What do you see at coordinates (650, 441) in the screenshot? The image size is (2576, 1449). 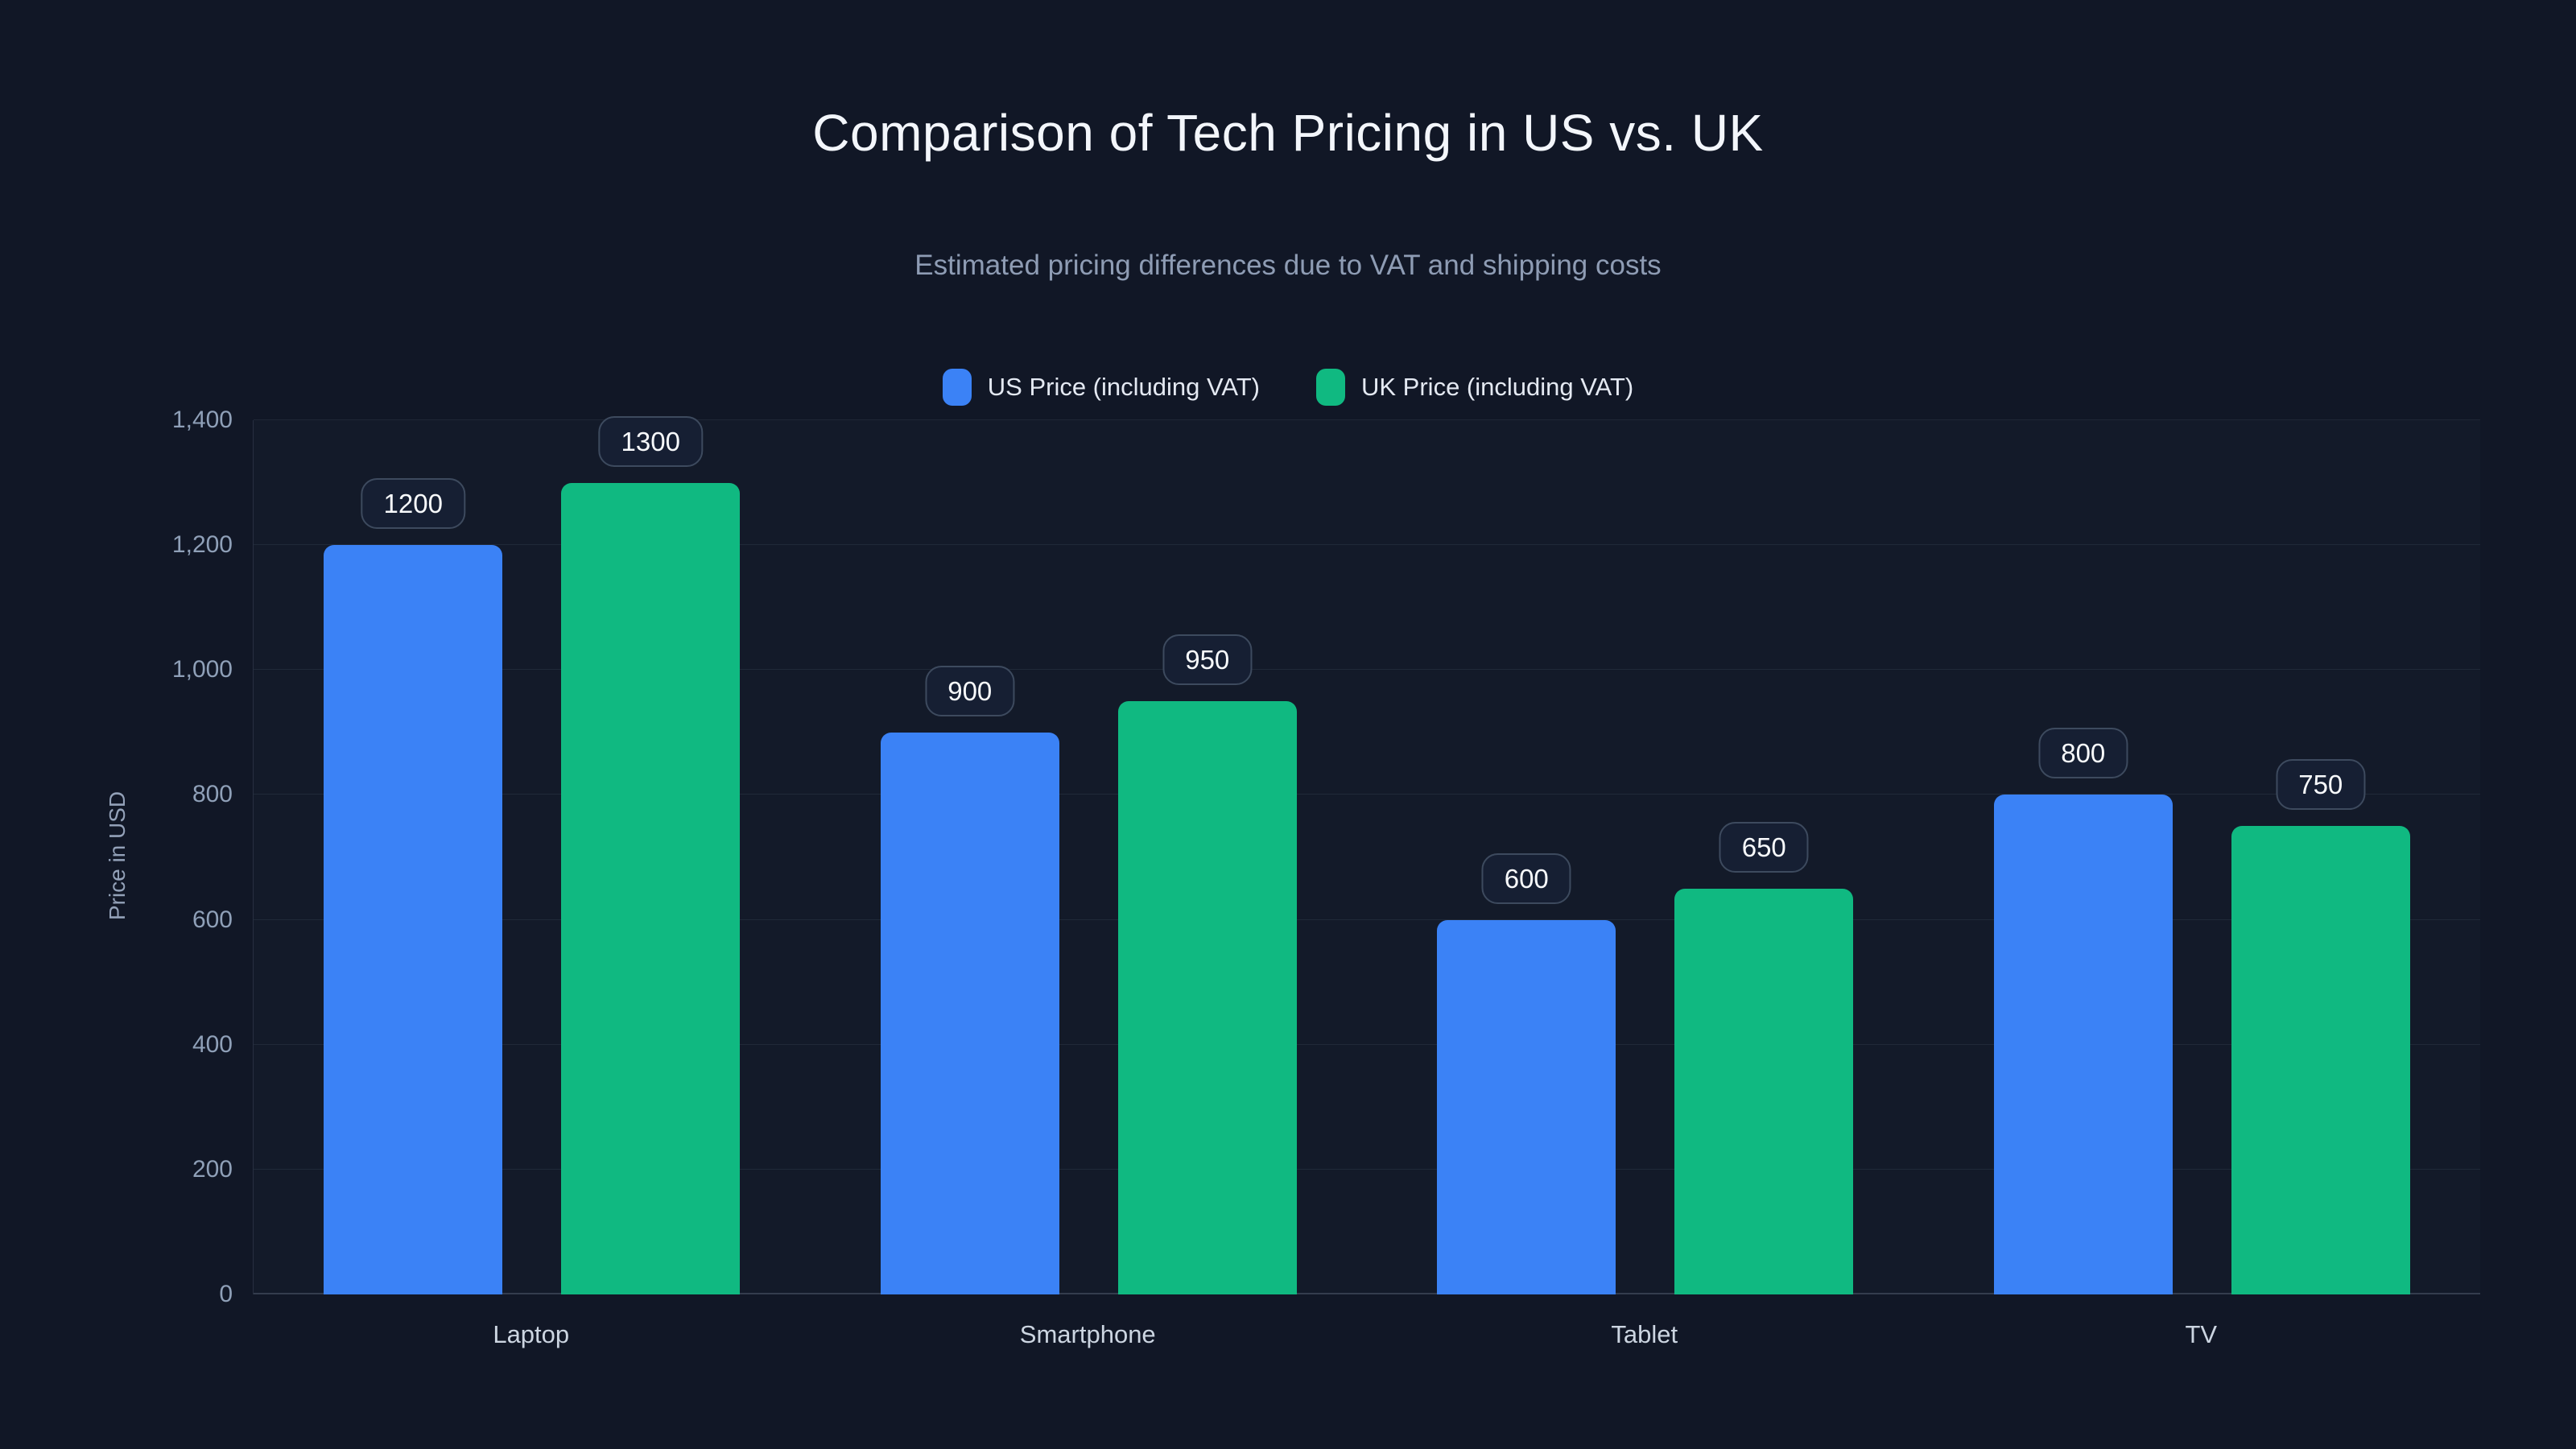 I see `value-badge-uk-laptop: 1300` at bounding box center [650, 441].